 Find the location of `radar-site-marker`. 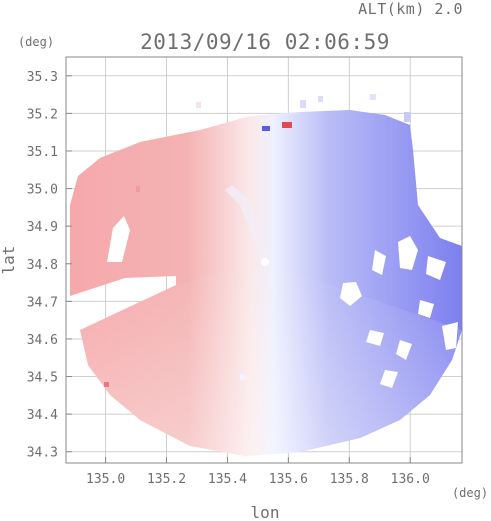

radar-site-marker is located at coordinates (265, 262).